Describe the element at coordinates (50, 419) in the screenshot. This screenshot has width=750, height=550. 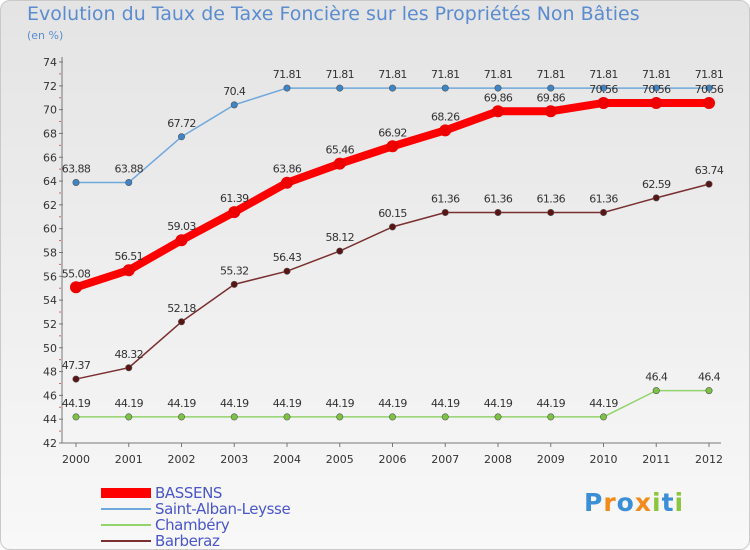
I see `y-tick-label: 44` at that location.